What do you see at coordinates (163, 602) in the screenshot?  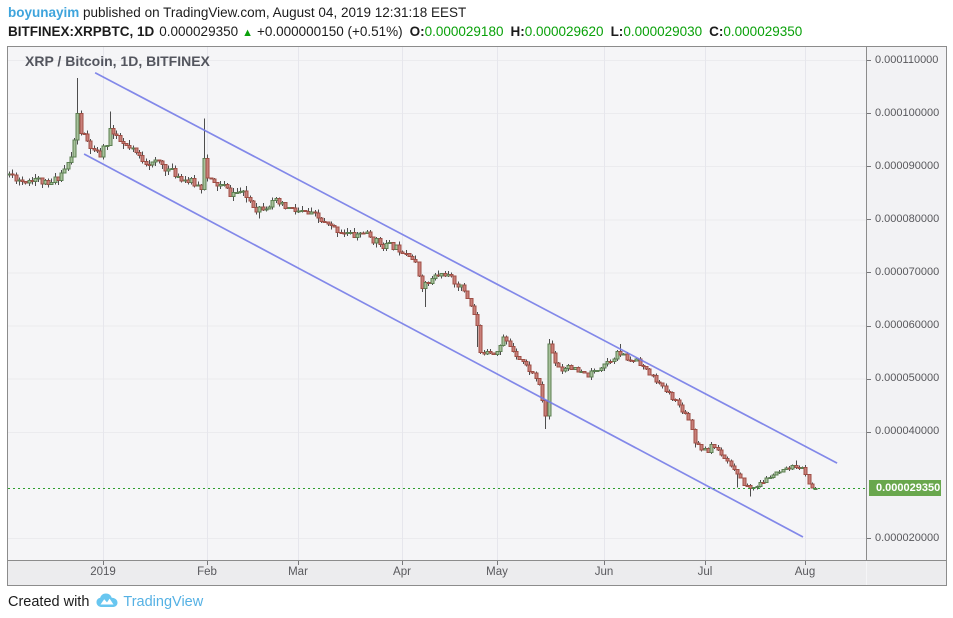 I see `tradingview-brand-link: TradingView` at bounding box center [163, 602].